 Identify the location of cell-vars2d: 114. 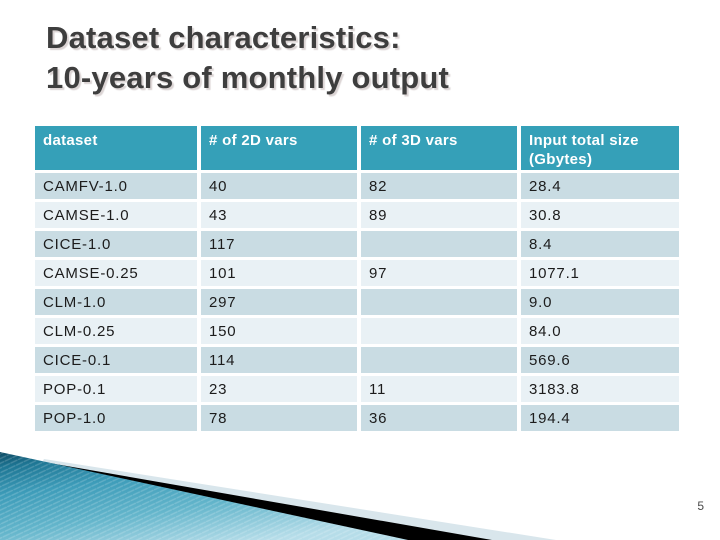
(279, 360).